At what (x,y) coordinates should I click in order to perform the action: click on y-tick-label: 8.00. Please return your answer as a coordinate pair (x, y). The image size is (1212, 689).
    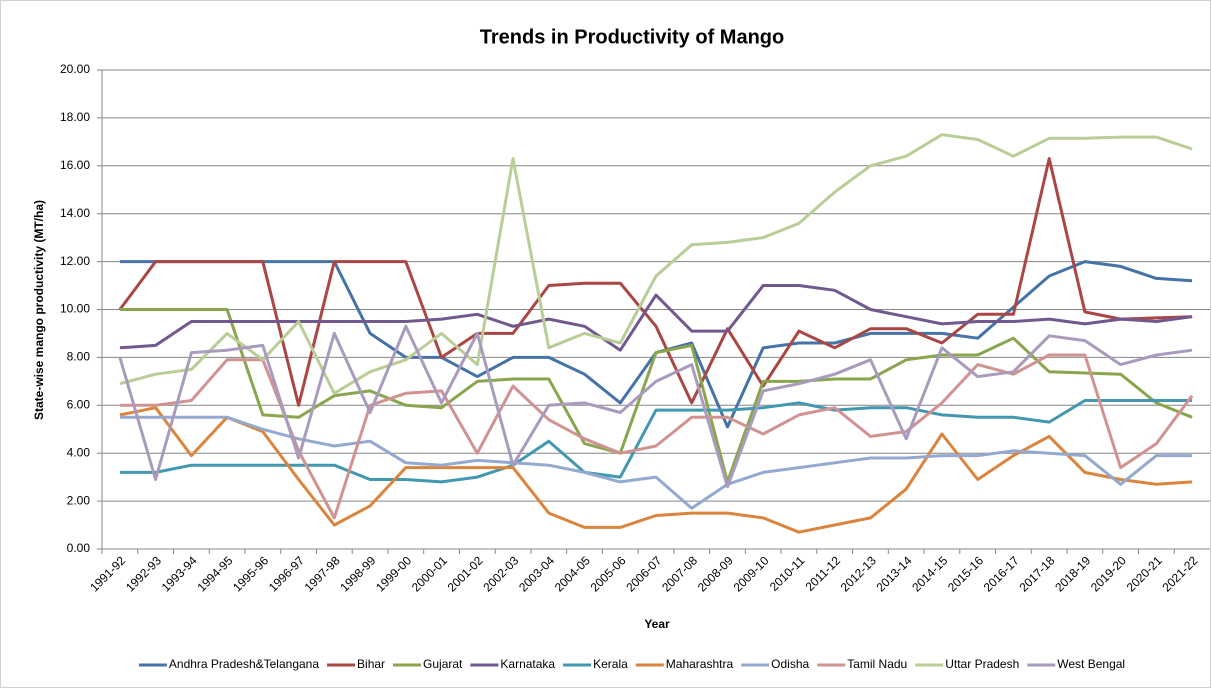
    Looking at the image, I should click on (79, 357).